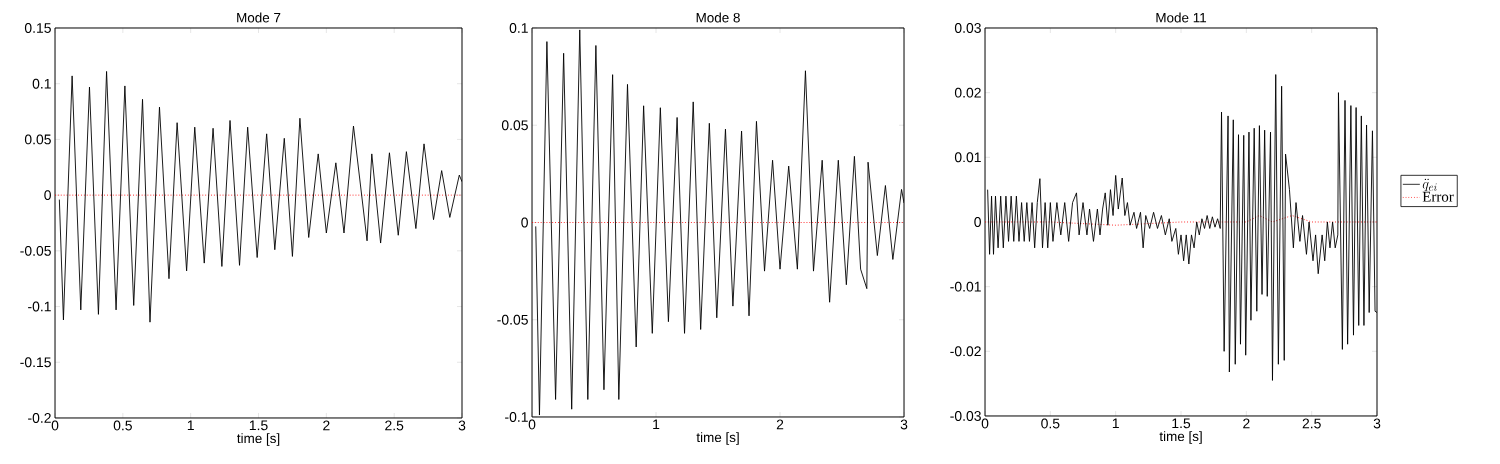 The height and width of the screenshot is (464, 1500). I want to click on y-tick-label: 0.02, so click(967, 92).